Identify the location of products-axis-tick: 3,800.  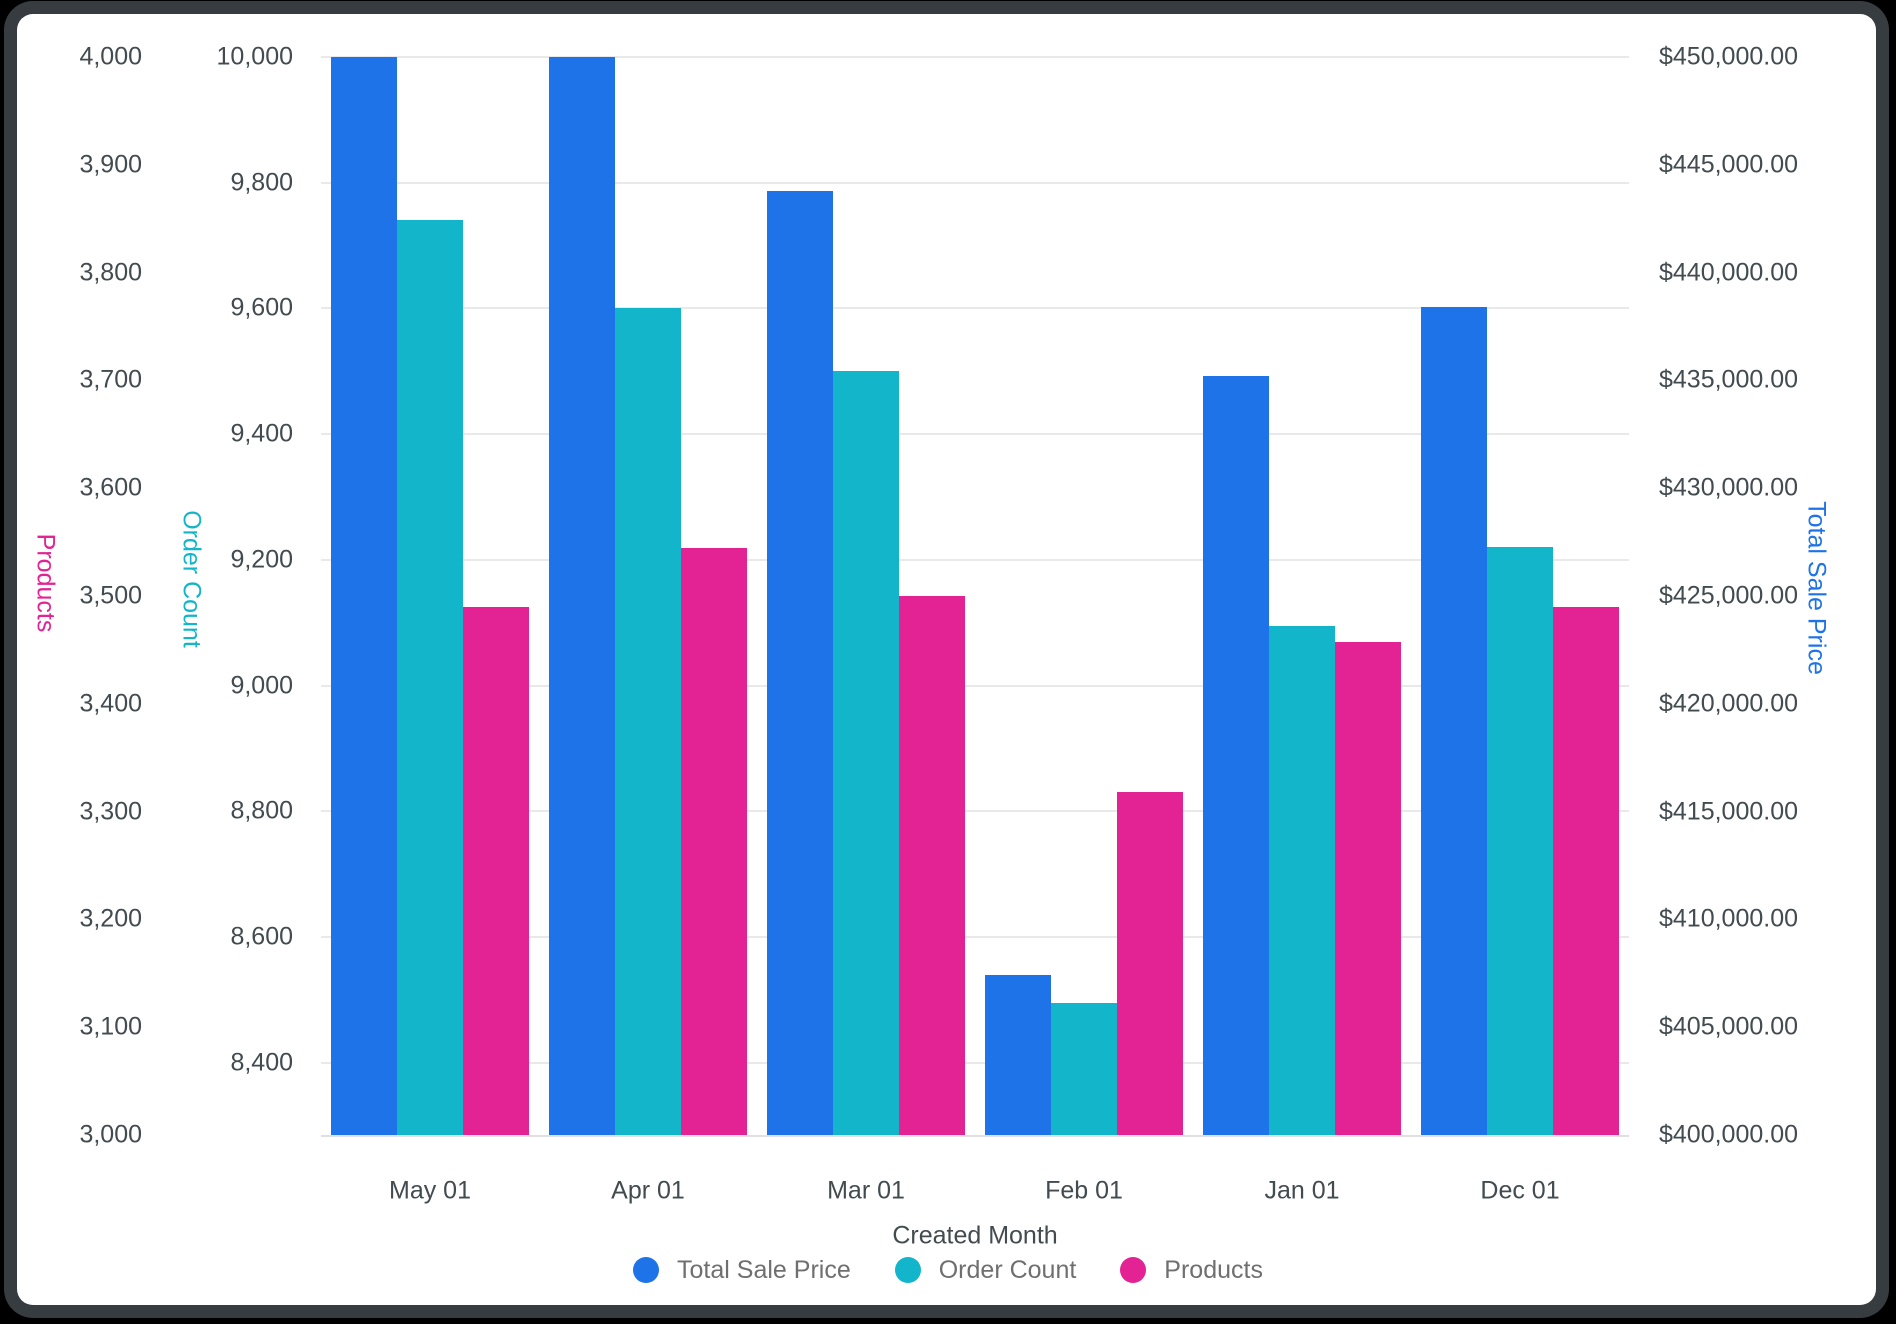
(110, 272).